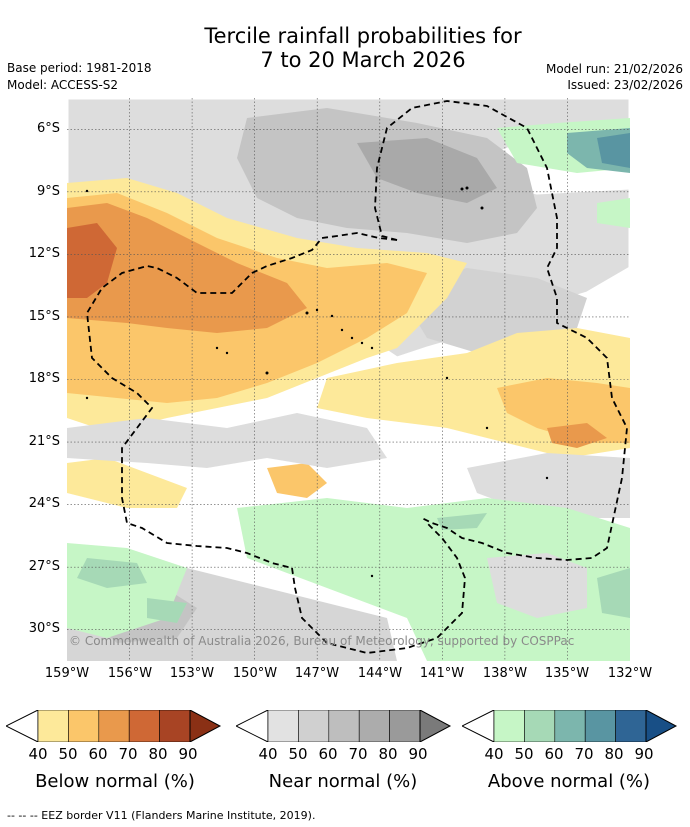 The image size is (690, 827). I want to click on colorbar-above-swatches, so click(570, 726).